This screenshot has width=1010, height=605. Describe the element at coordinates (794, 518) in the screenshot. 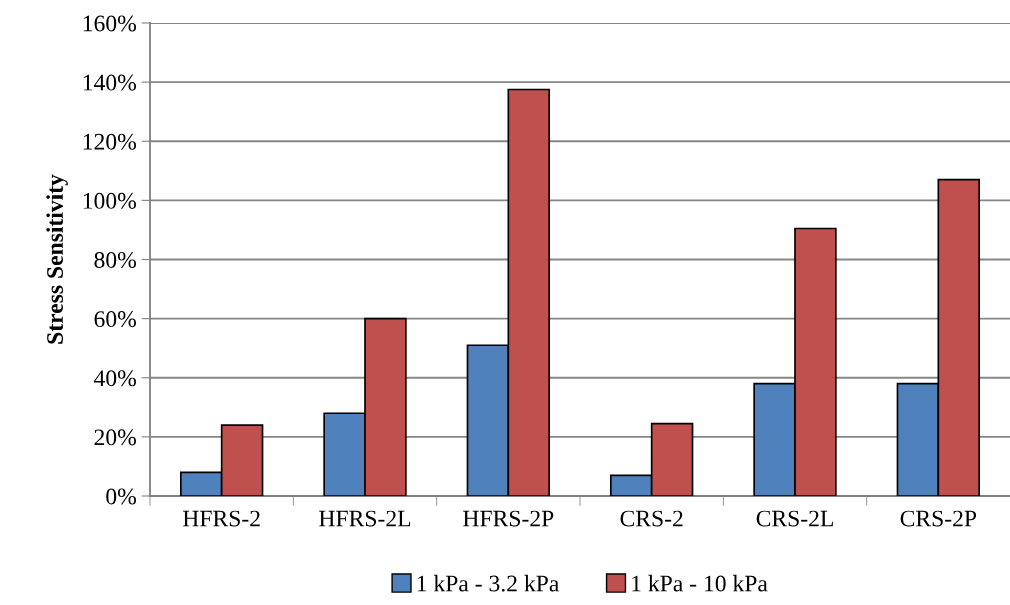

I see `x-tick-label: CRS-2L` at that location.